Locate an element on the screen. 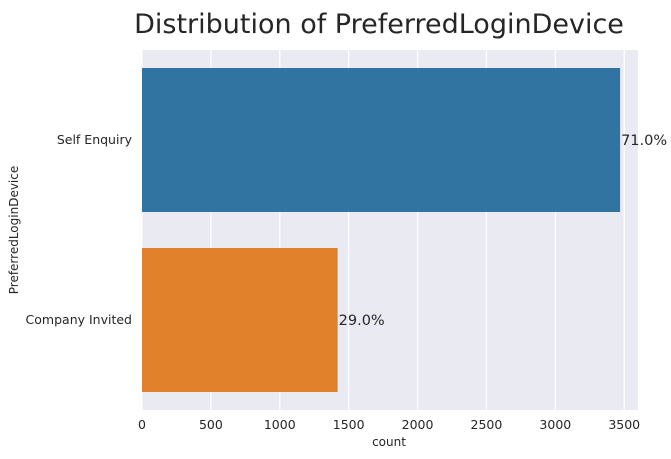 Image resolution: width=671 pixels, height=459 pixels. y-axis-label: PreferredLoginDevice is located at coordinates (14, 230).